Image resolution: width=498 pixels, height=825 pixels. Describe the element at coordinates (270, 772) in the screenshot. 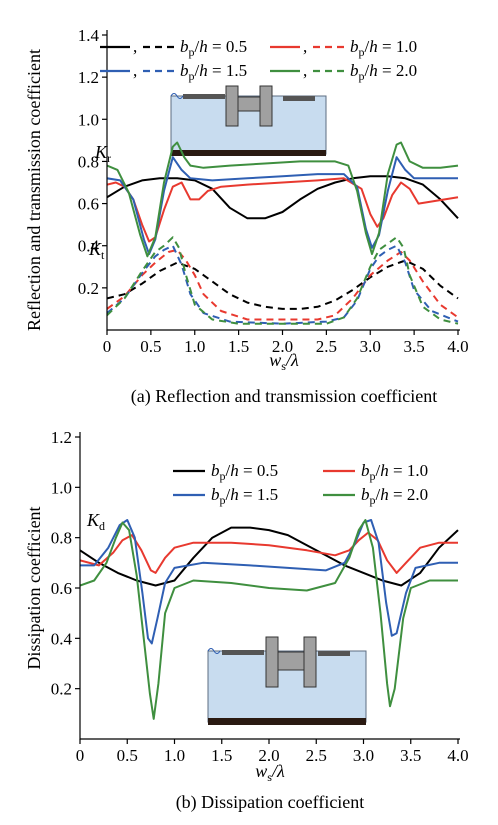

I see `x-axis-label-b: ws/λ` at that location.